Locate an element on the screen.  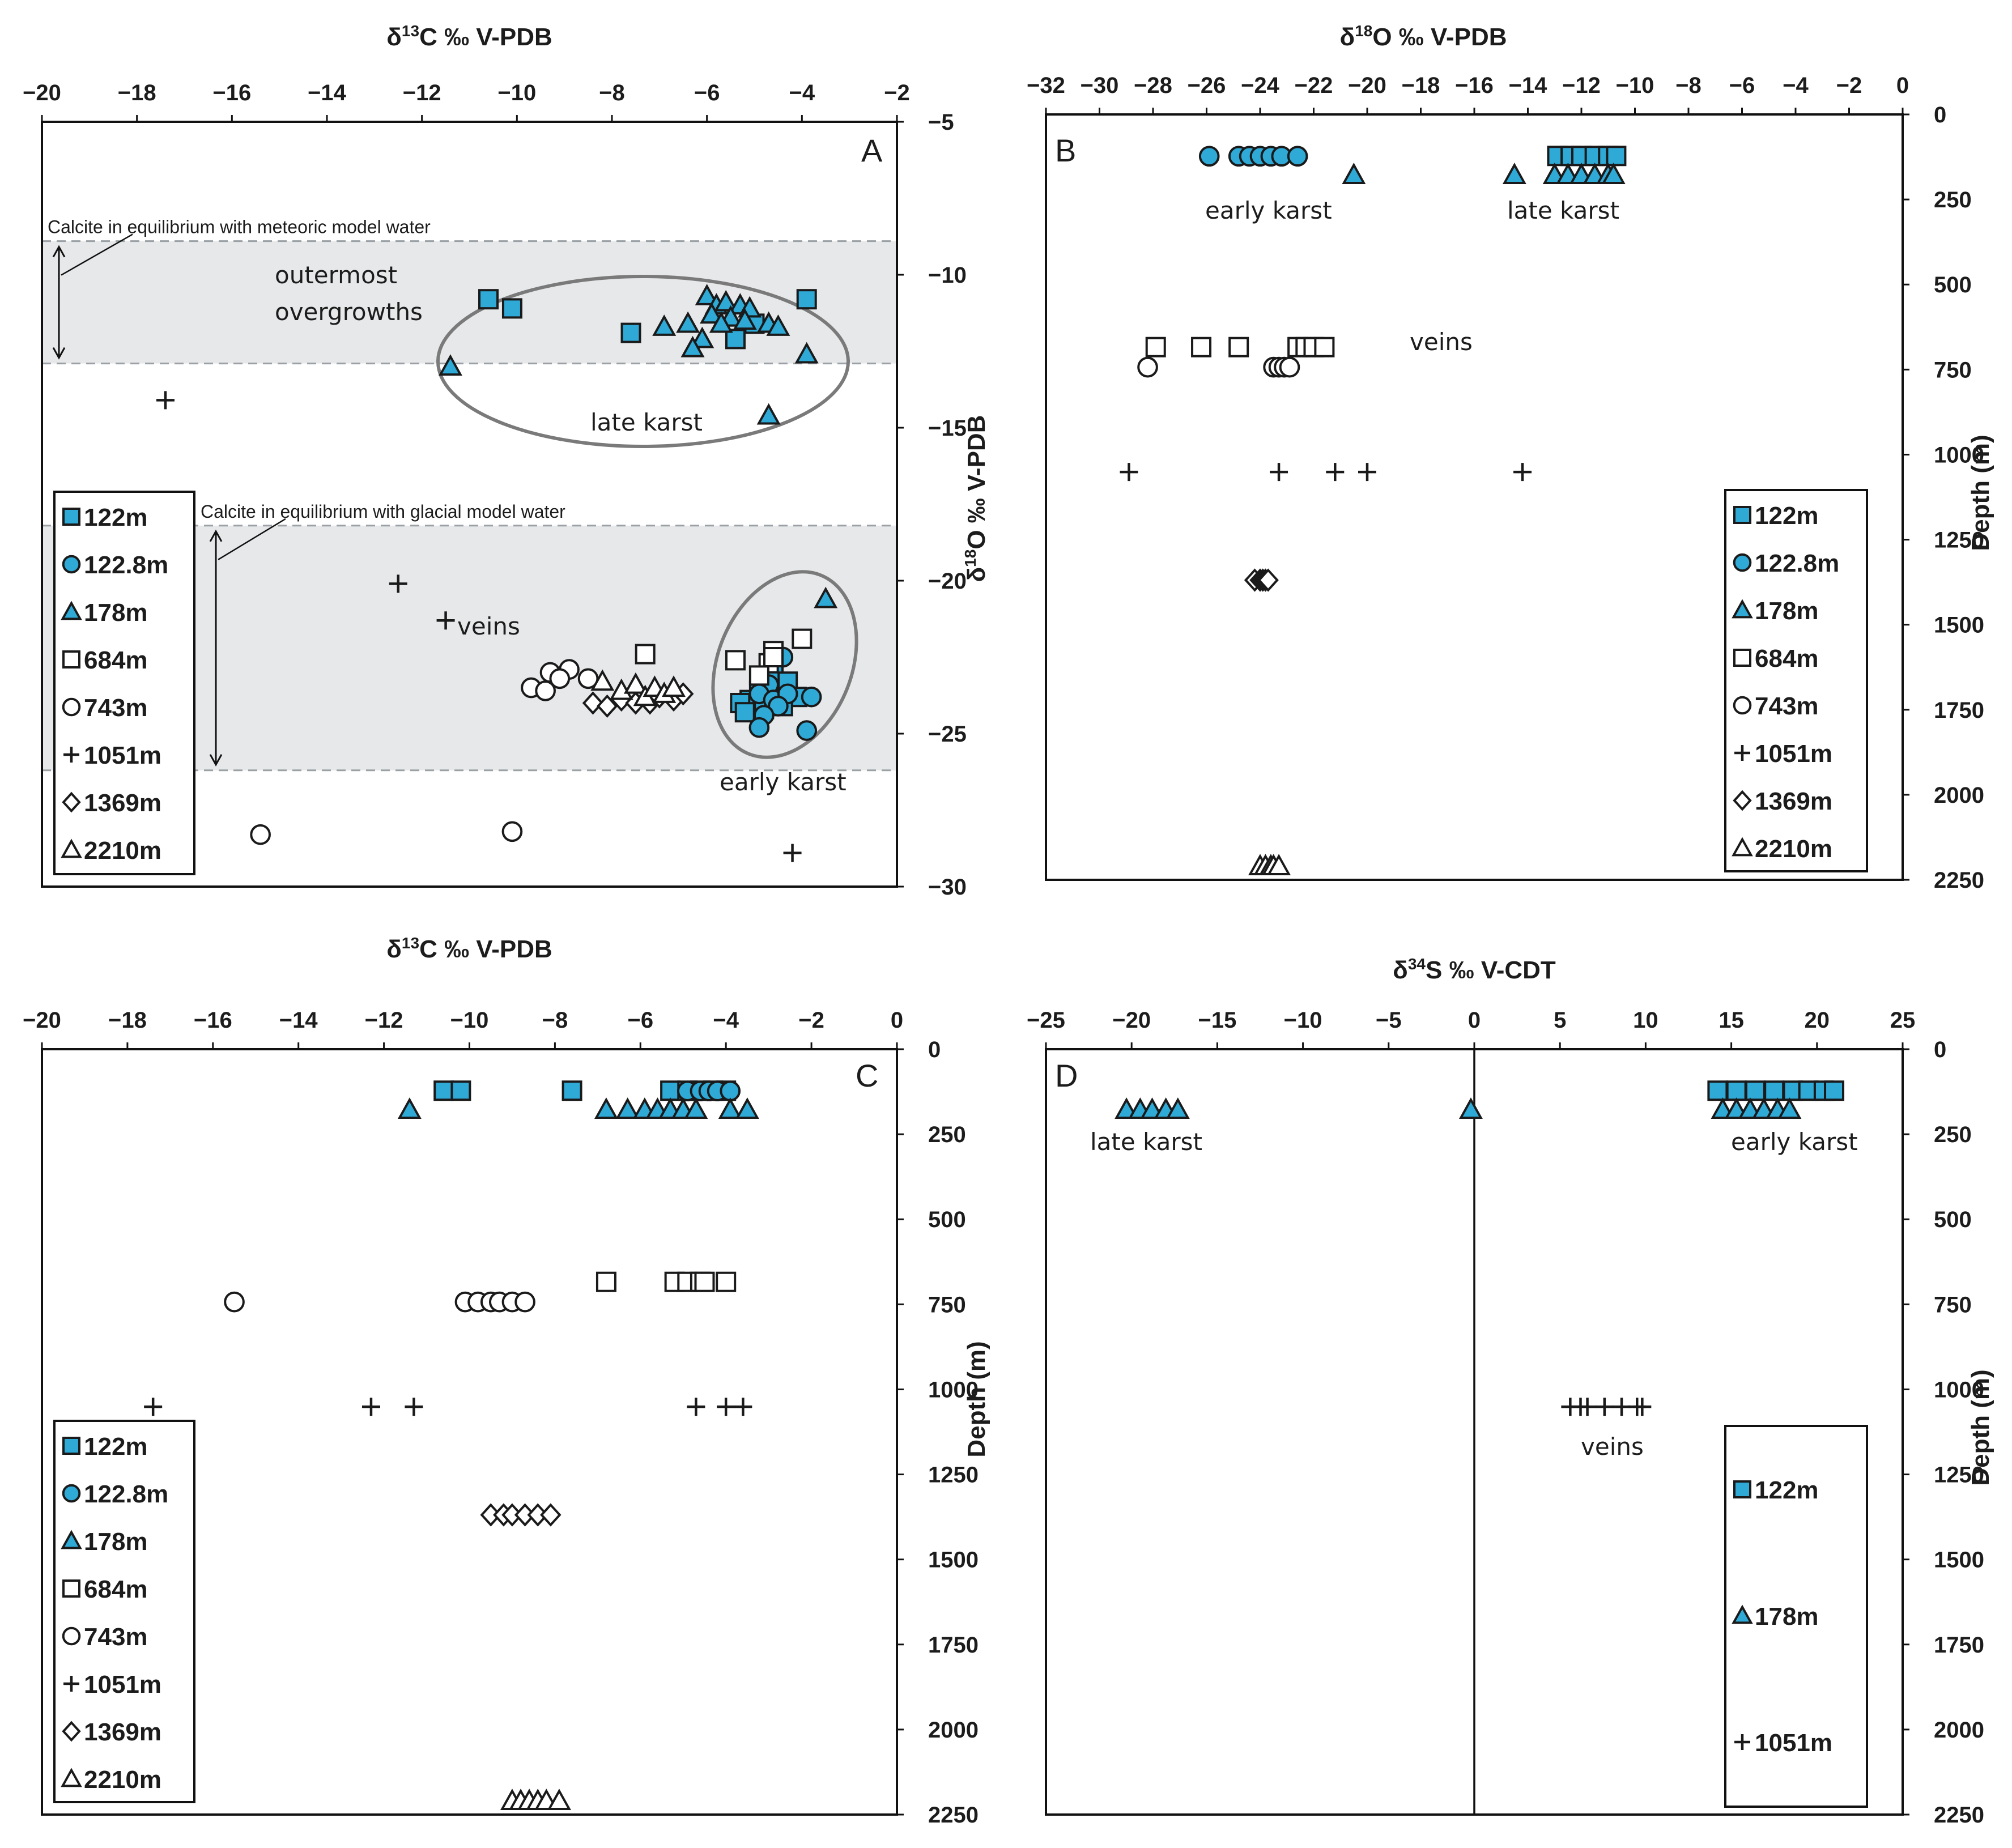
panel-letter: C is located at coordinates (867, 1075).